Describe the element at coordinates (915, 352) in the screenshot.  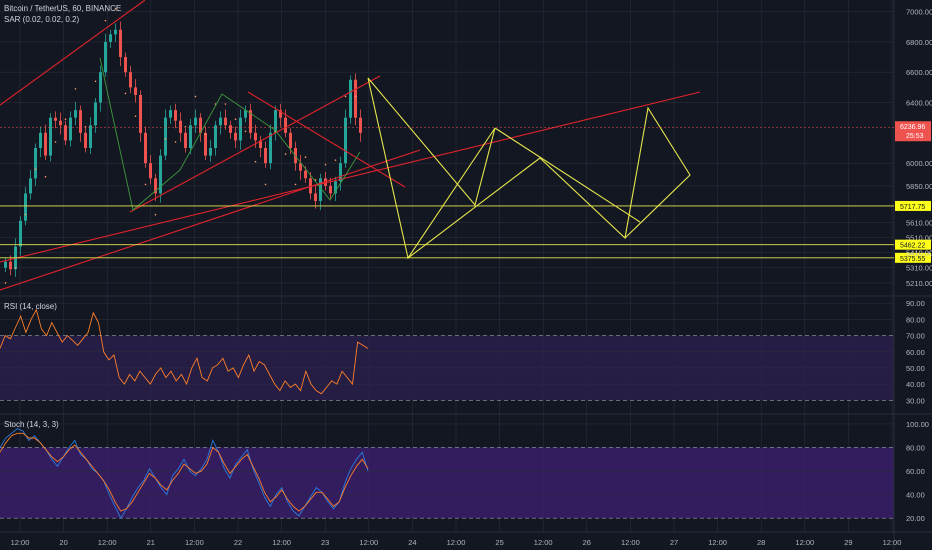
I see `indicator-tick-label: 60.00` at that location.